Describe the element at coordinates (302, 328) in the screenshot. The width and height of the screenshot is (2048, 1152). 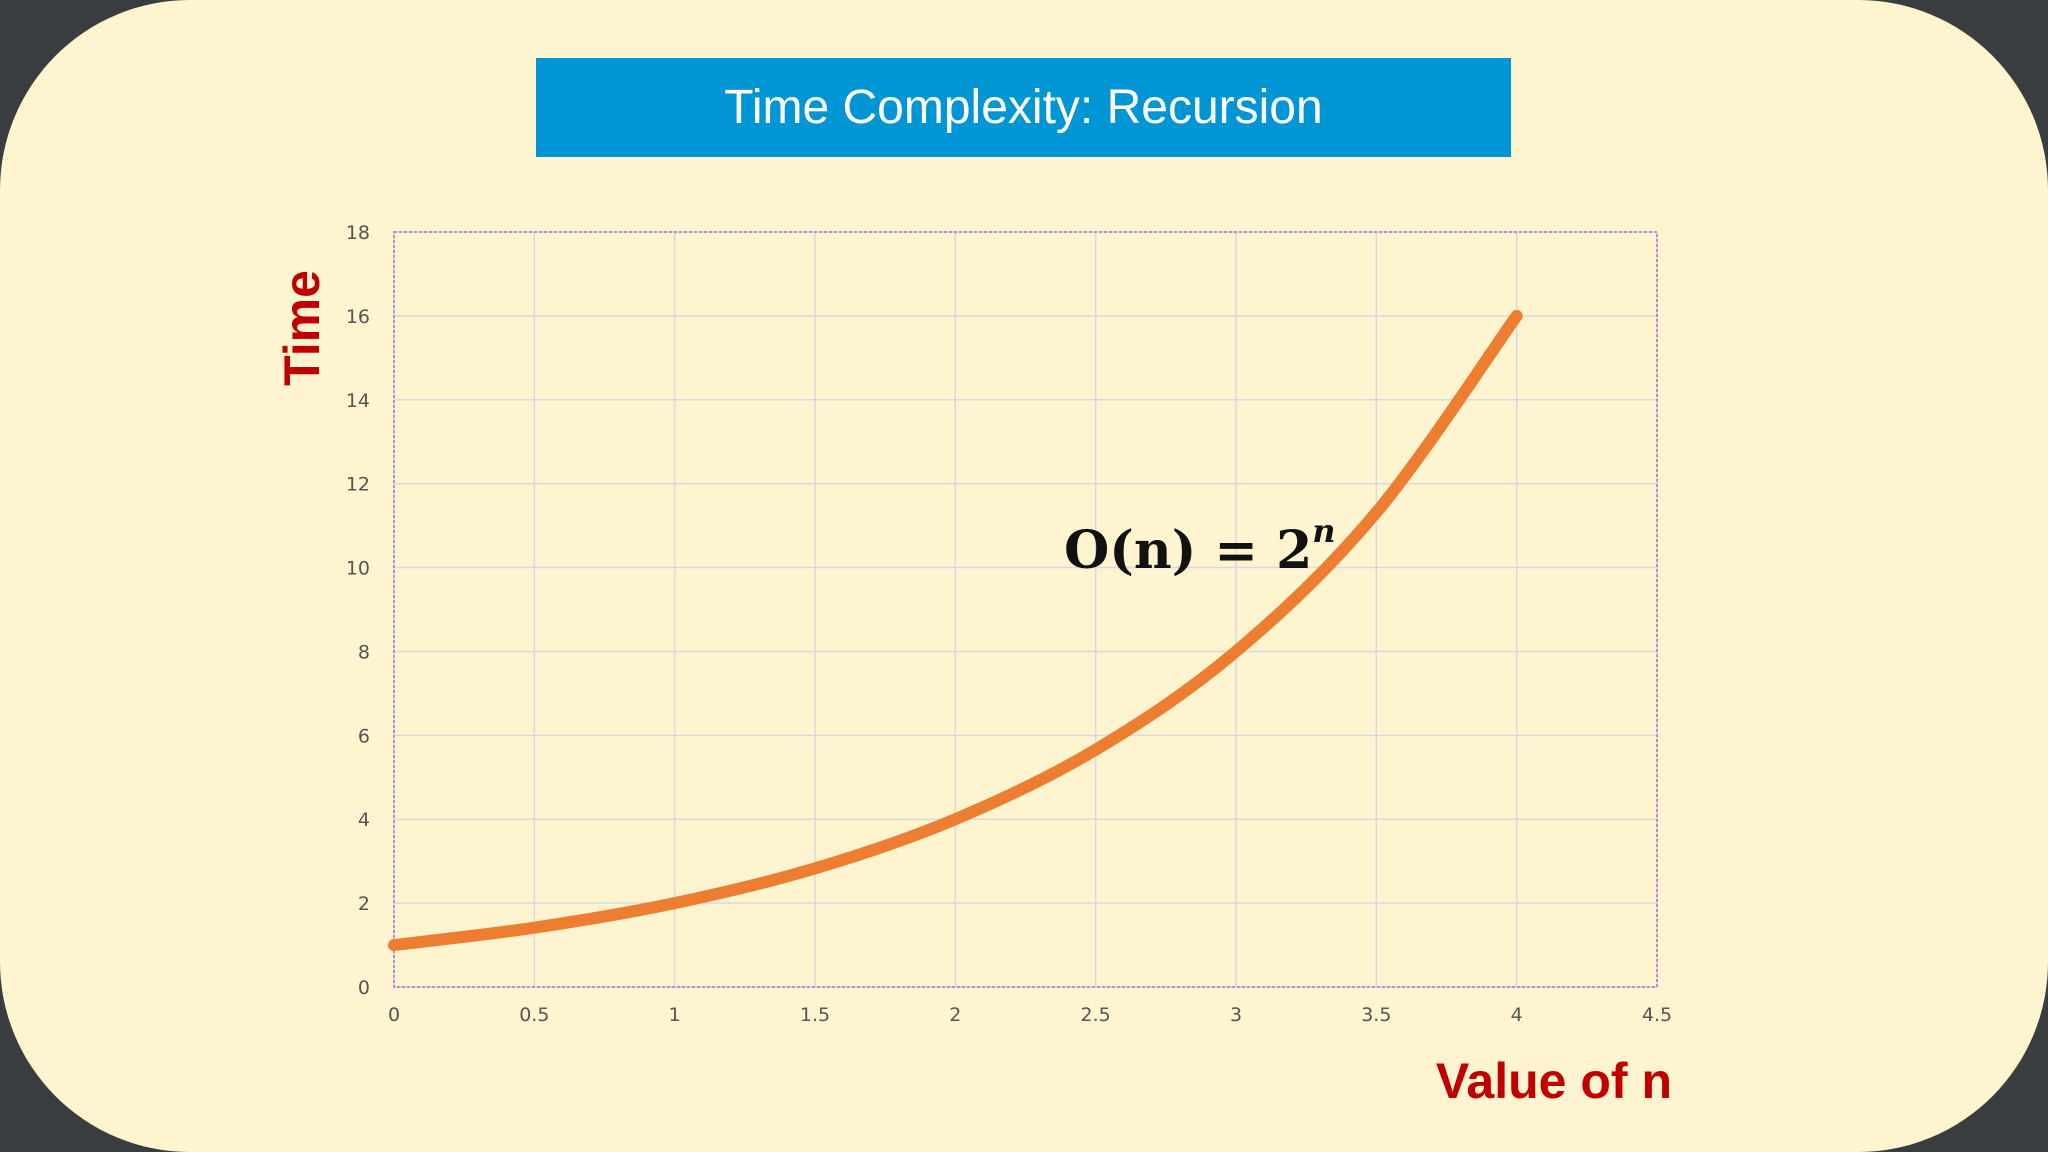
I see `y-axis-label: Time` at that location.